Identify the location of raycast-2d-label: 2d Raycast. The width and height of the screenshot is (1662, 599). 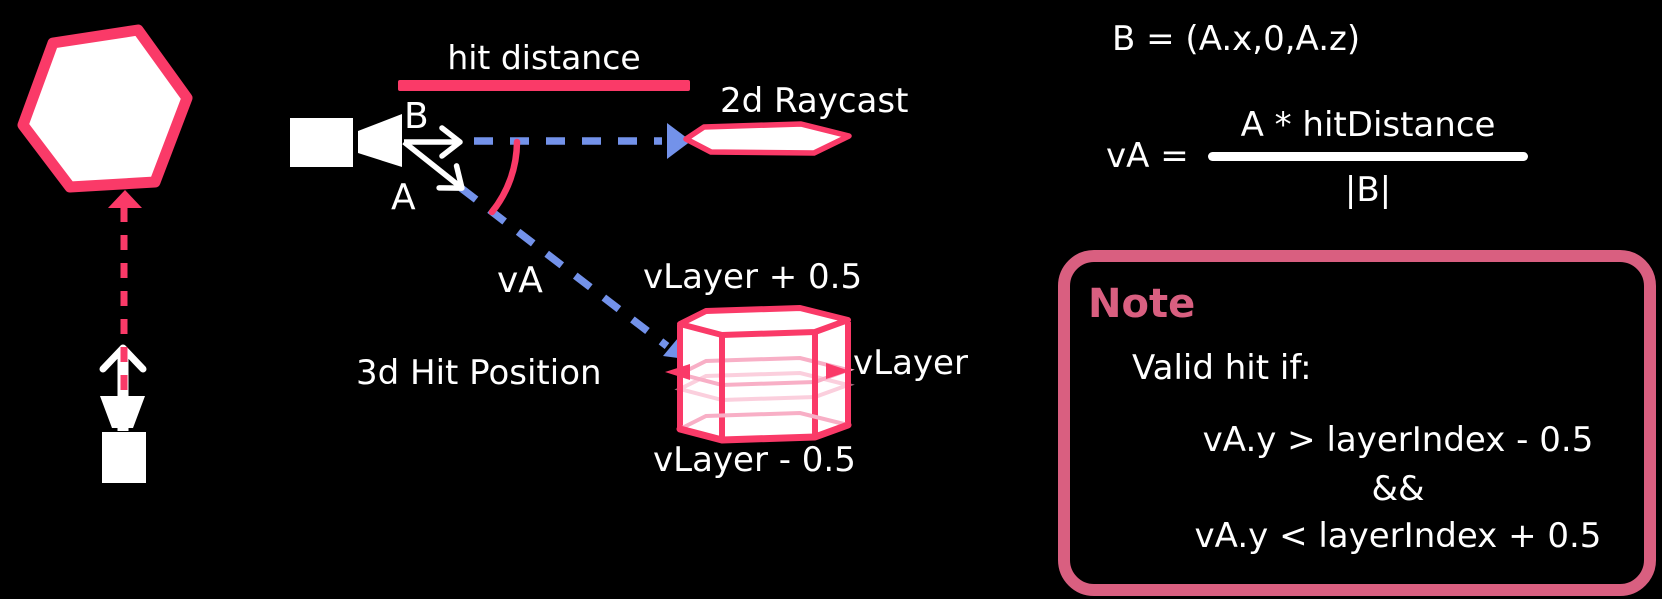
(814, 101).